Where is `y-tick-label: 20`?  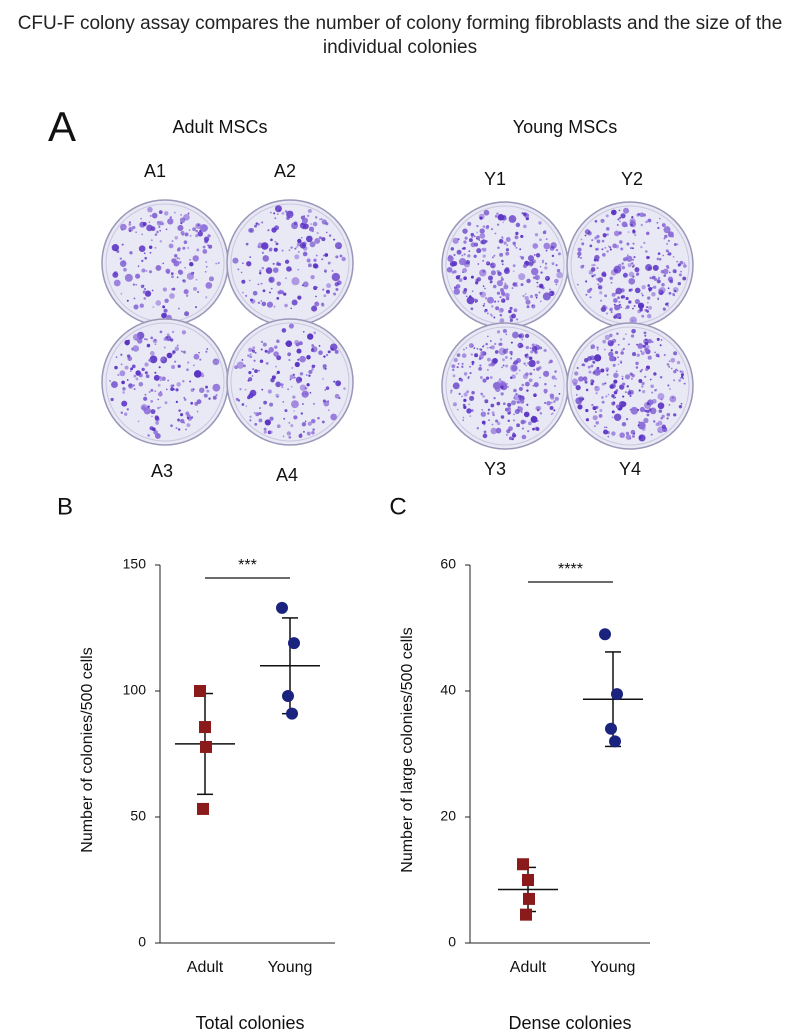 y-tick-label: 20 is located at coordinates (448, 816).